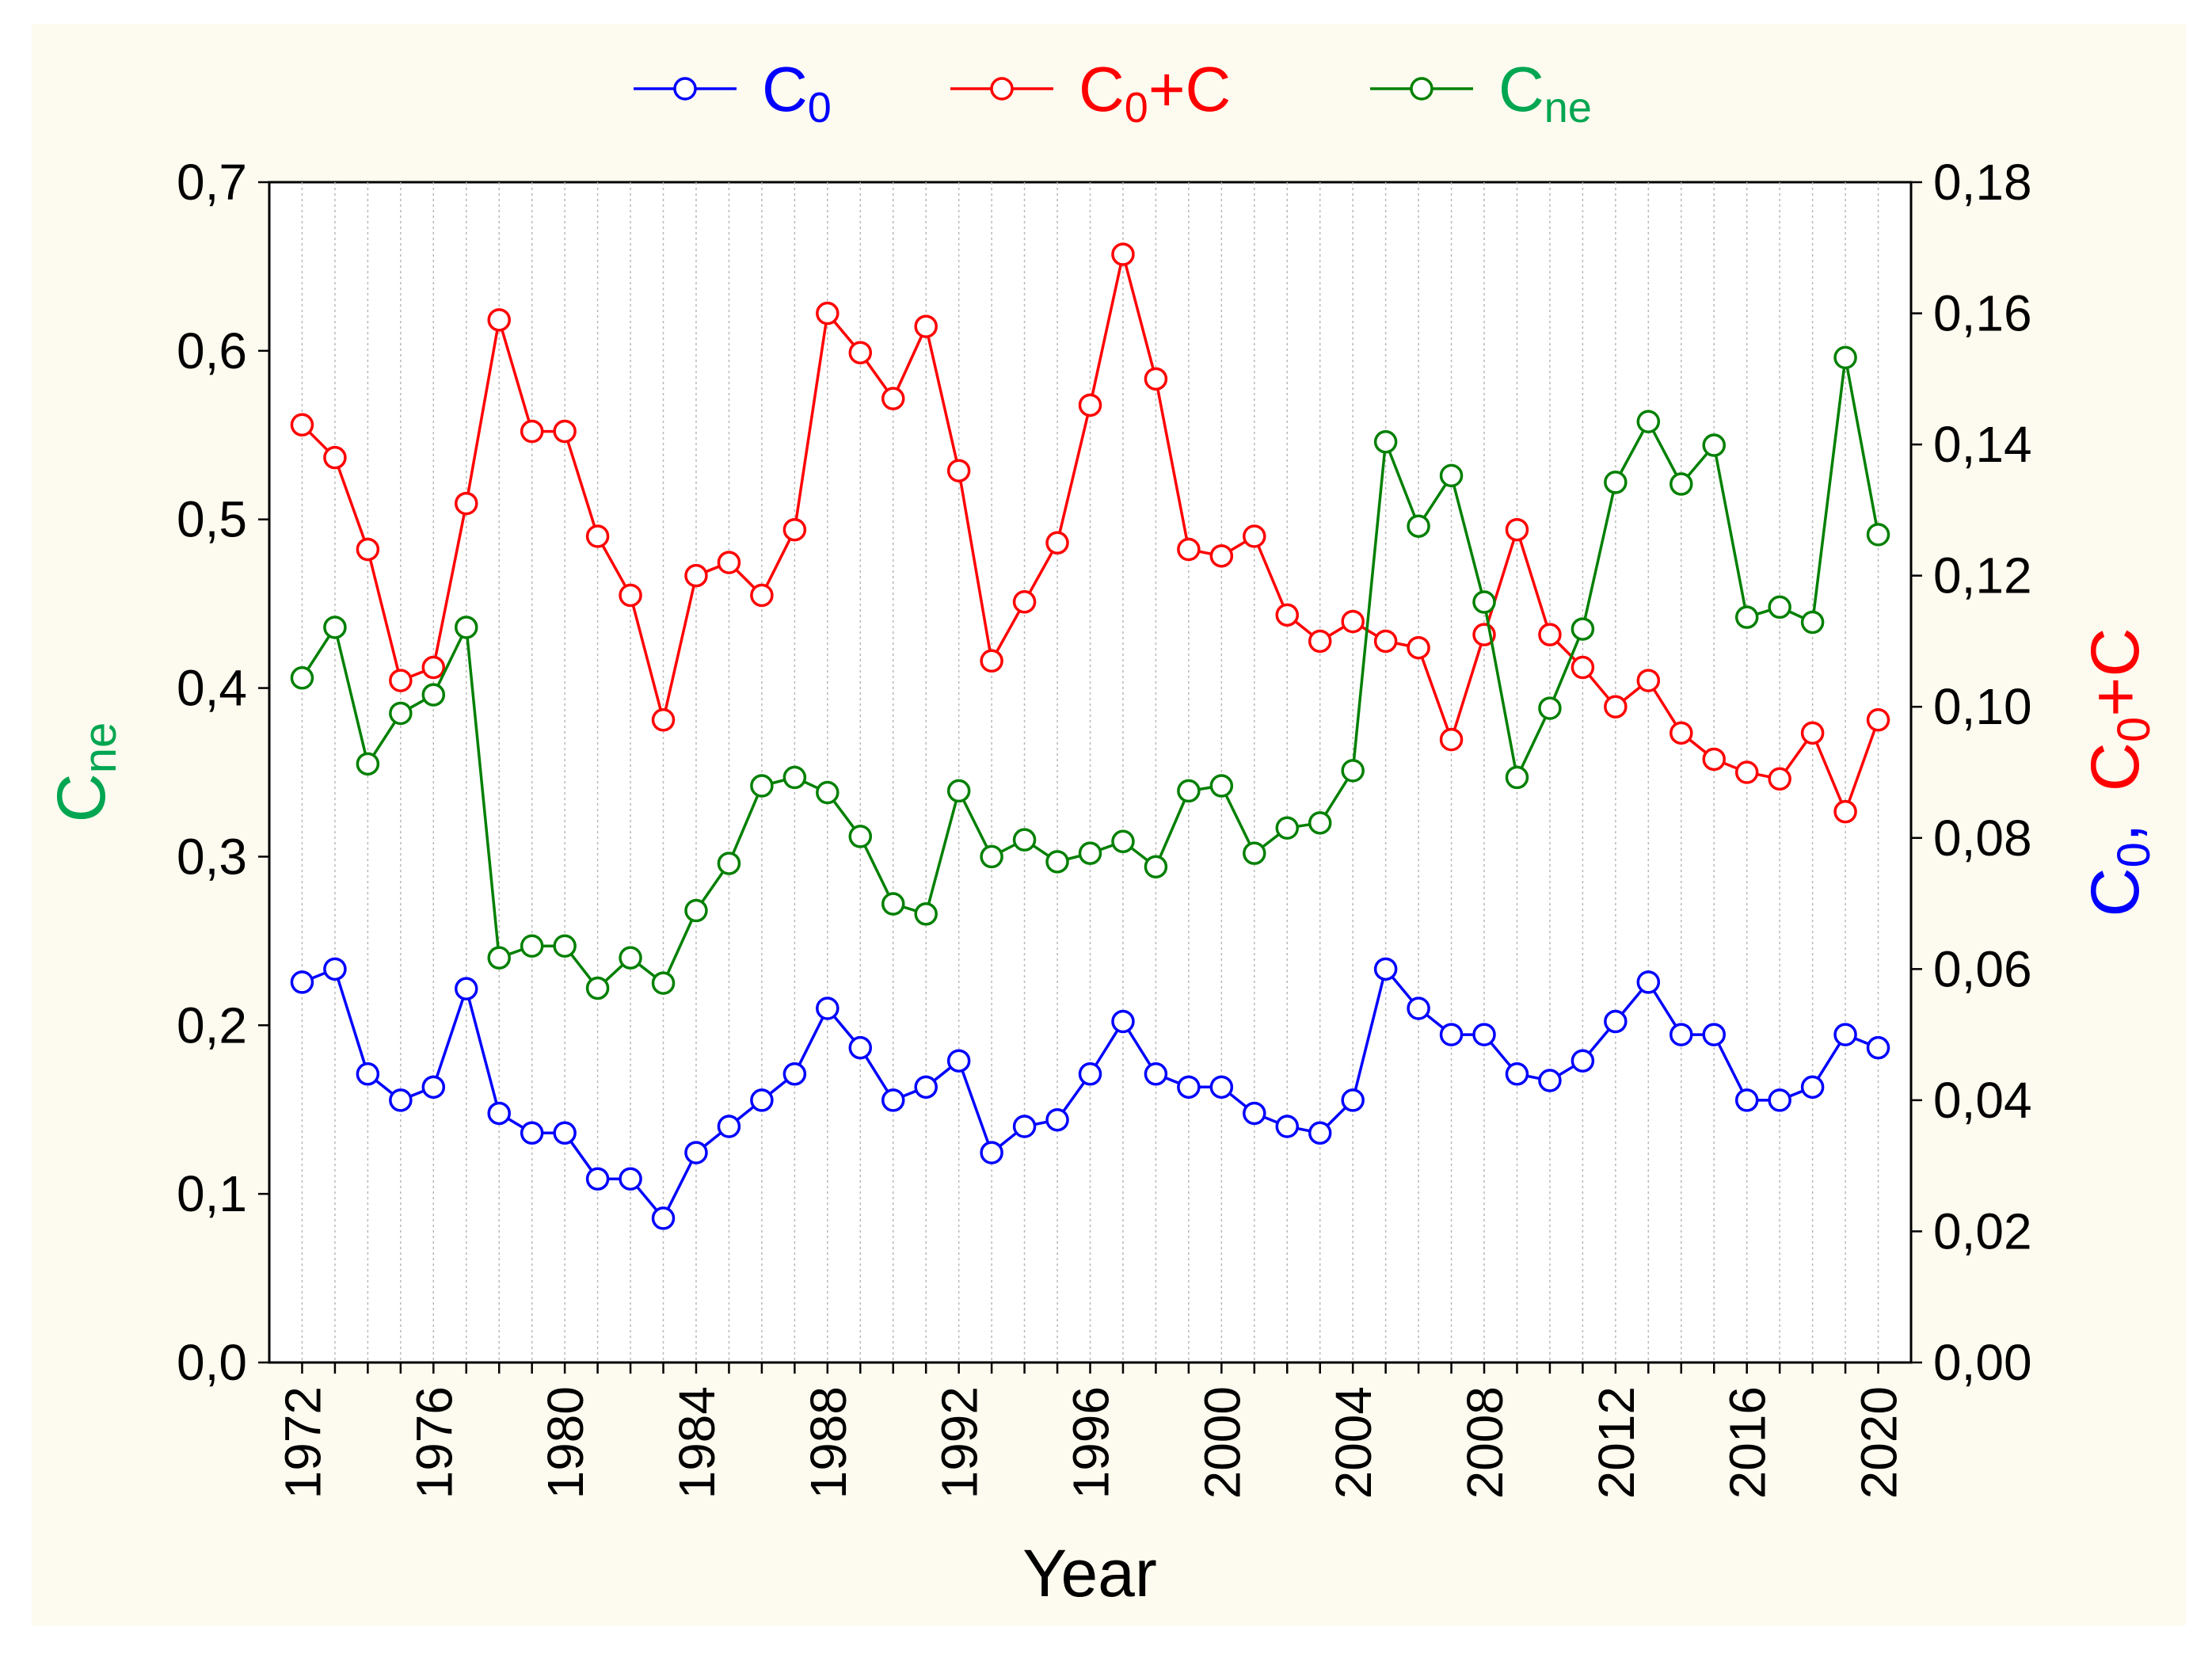 This screenshot has width=2212, height=1654. Describe the element at coordinates (1190, 89) in the screenshot. I see `legend-label-suffix: +C` at that location.